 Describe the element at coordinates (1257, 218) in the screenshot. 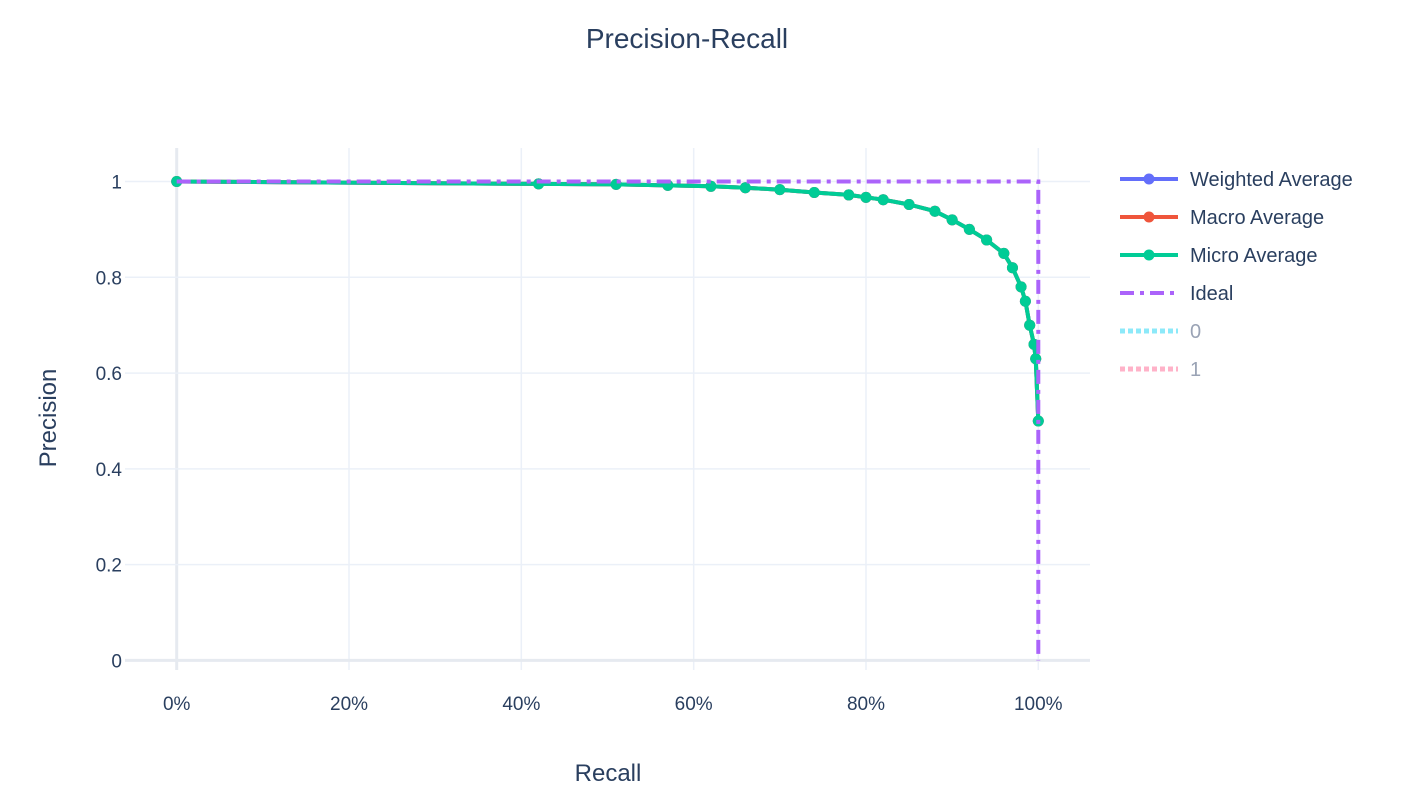

I see `legend-label: Macro Average` at that location.